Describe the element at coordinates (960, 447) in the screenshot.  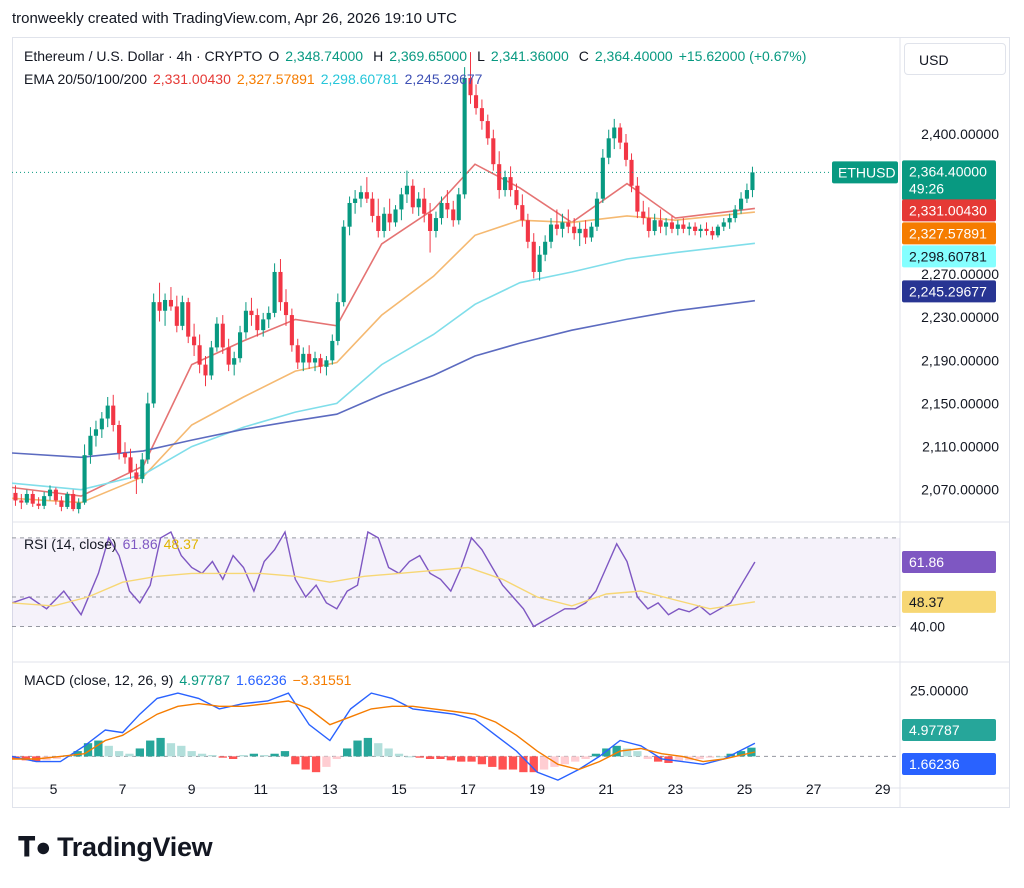
I see `price-tick-label: 2,110.00000` at that location.